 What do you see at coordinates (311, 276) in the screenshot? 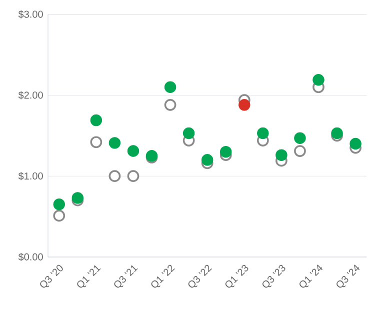
I see `x-tick-label: Q1 '24` at bounding box center [311, 276].